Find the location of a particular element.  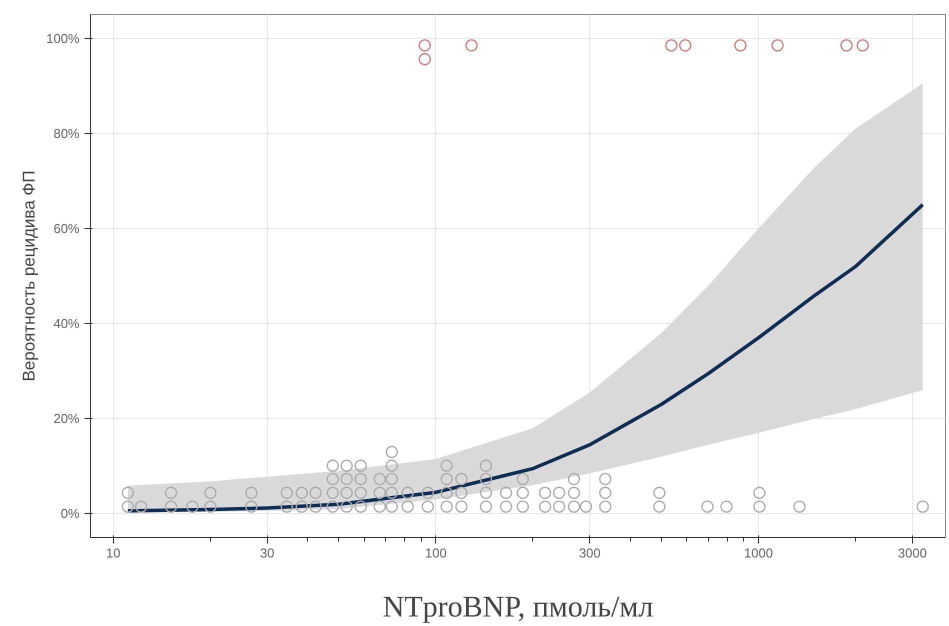

y-tick-label: 0% is located at coordinates (70, 514).